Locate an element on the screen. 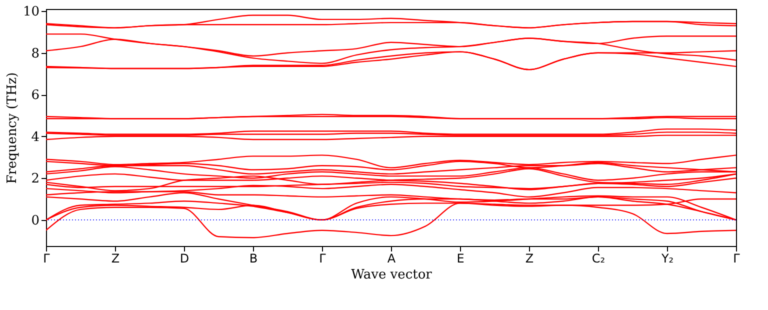 The width and height of the screenshot is (768, 310). y-tick-label: 2 is located at coordinates (35, 179).